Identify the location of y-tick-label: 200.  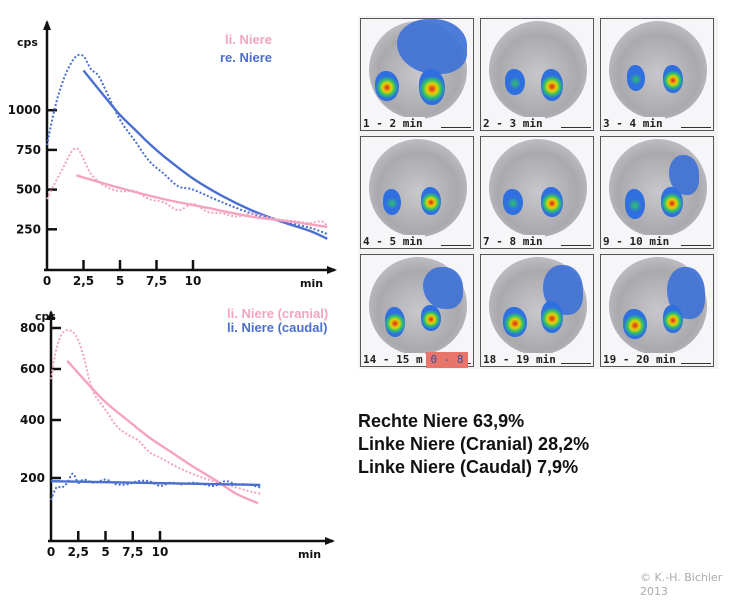
(32, 478).